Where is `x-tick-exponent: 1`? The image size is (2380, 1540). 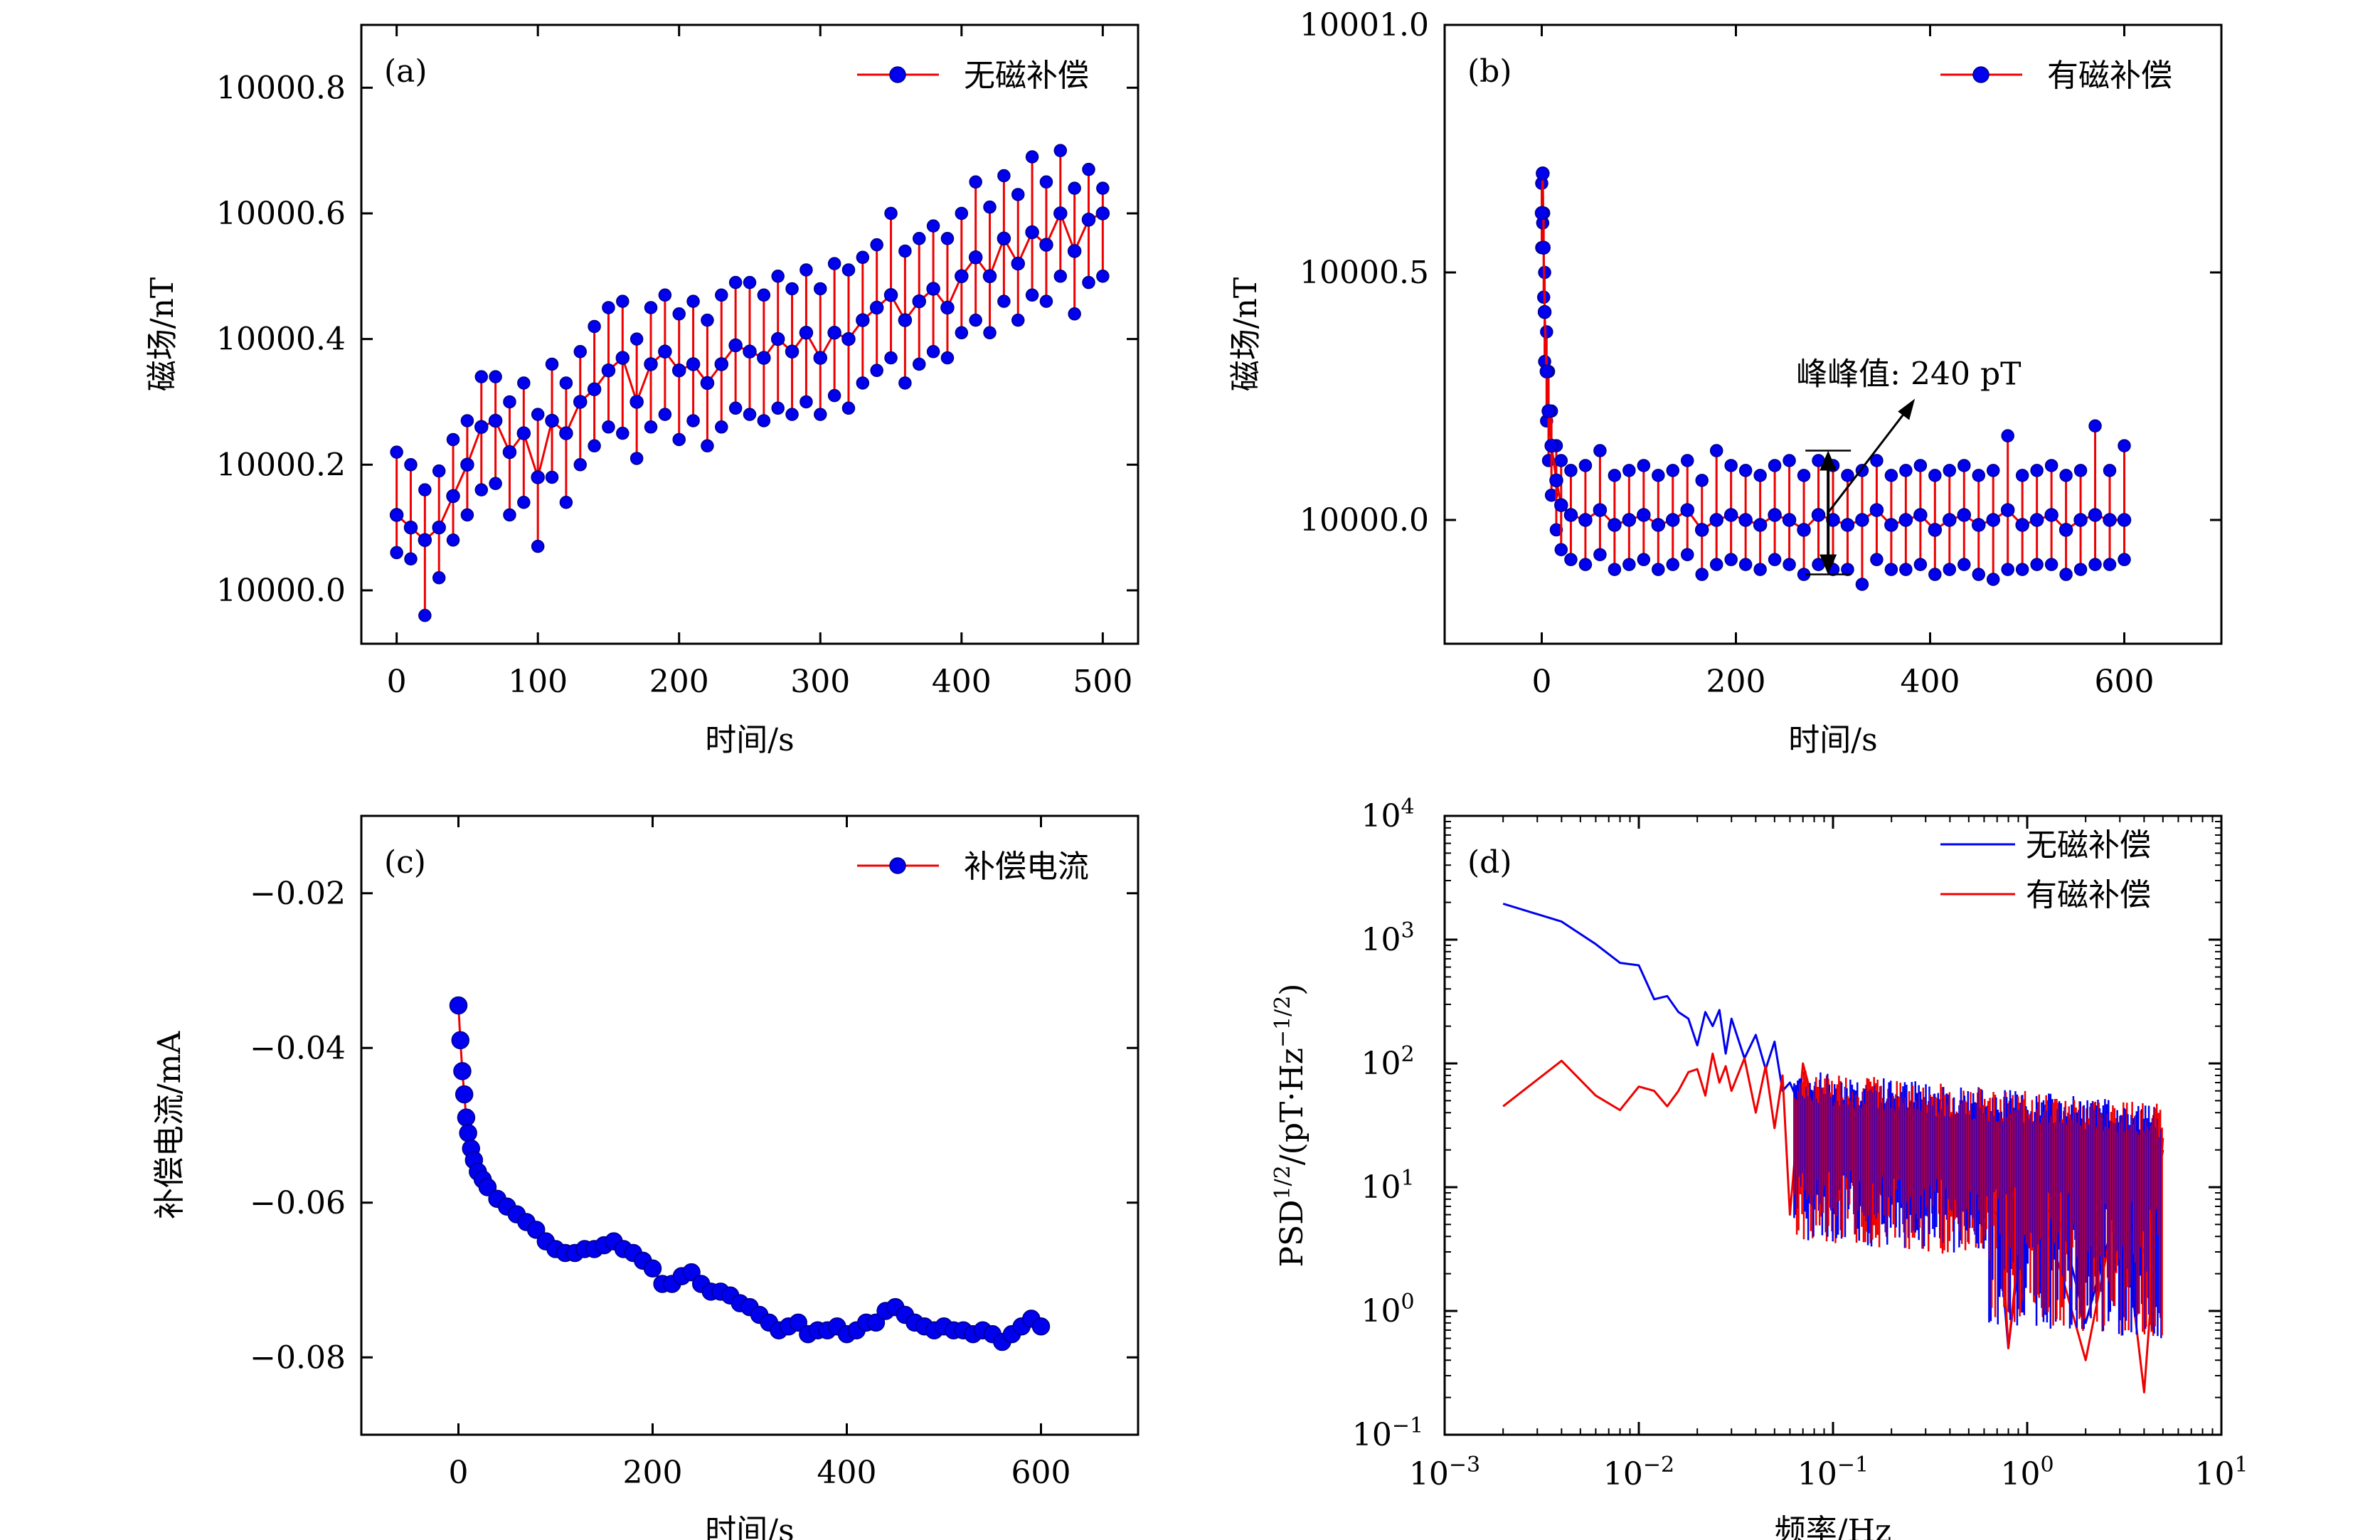
x-tick-exponent: 1 is located at coordinates (2241, 1465).